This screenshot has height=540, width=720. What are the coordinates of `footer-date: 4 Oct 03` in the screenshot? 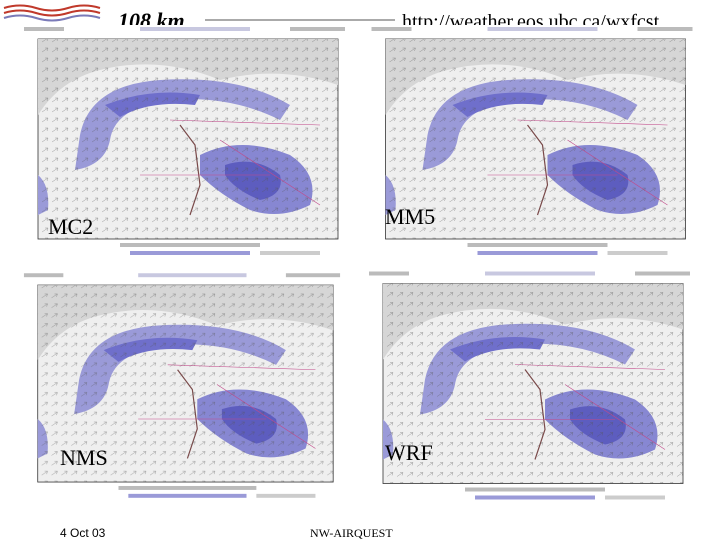 It's located at (83, 533).